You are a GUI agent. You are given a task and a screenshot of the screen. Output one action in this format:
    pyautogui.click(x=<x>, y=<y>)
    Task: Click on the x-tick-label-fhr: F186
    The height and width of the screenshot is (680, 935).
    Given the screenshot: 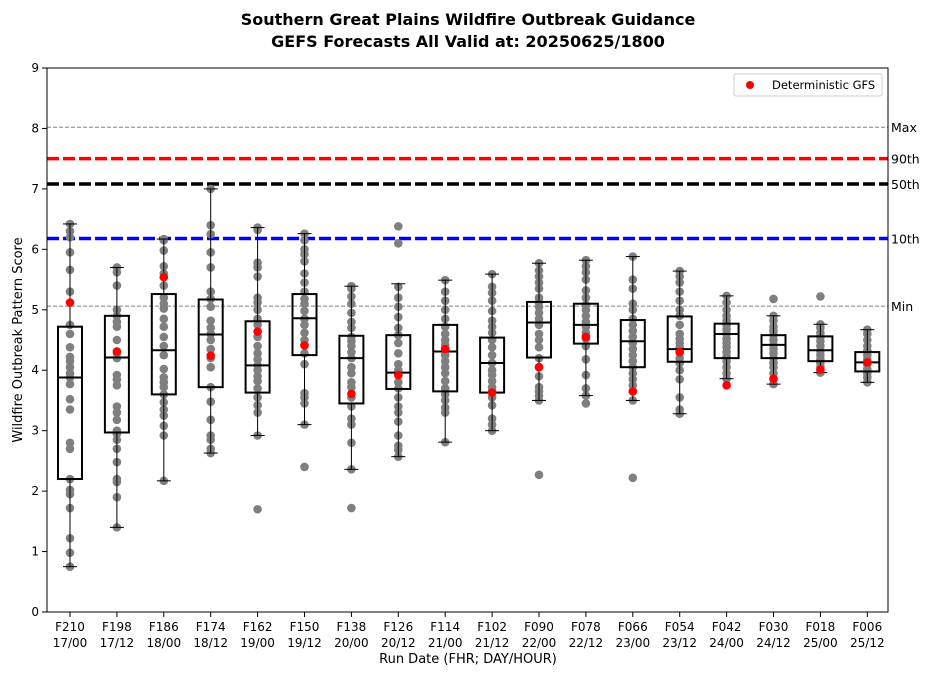 What is the action you would take?
    pyautogui.click(x=164, y=627)
    